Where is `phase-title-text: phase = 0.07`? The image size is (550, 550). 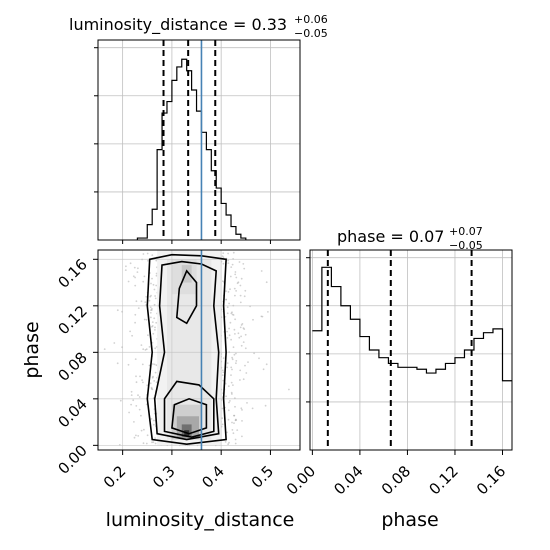 phase-title-text: phase = 0.07 is located at coordinates (390, 236).